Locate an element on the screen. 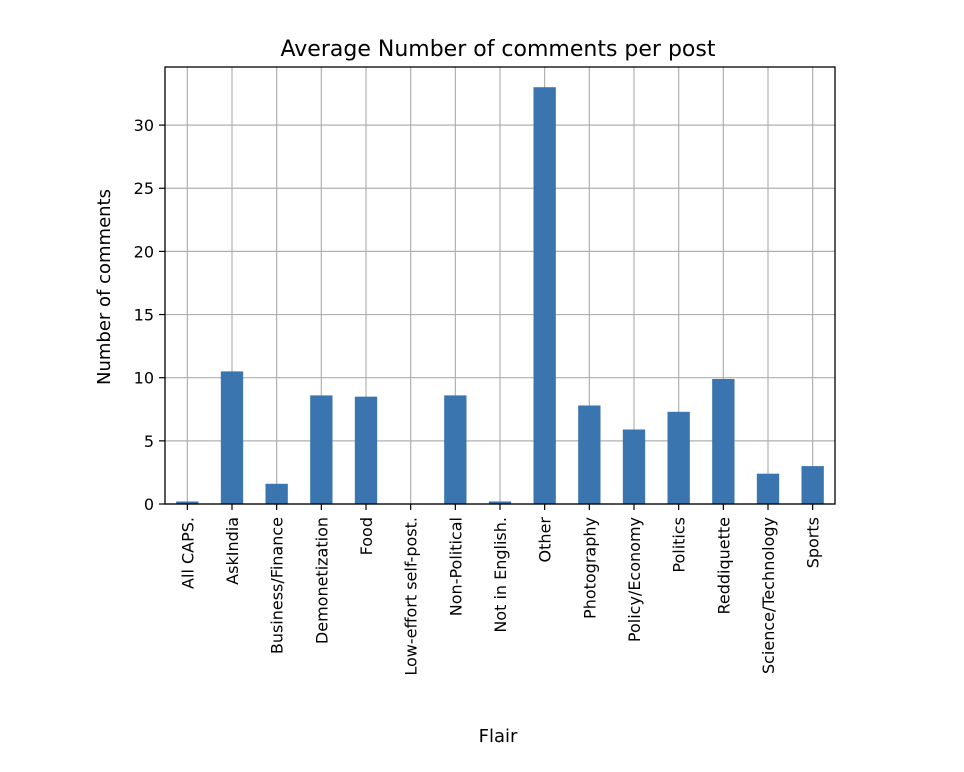 The height and width of the screenshot is (772, 964). x-tick-label: Other is located at coordinates (545, 540).